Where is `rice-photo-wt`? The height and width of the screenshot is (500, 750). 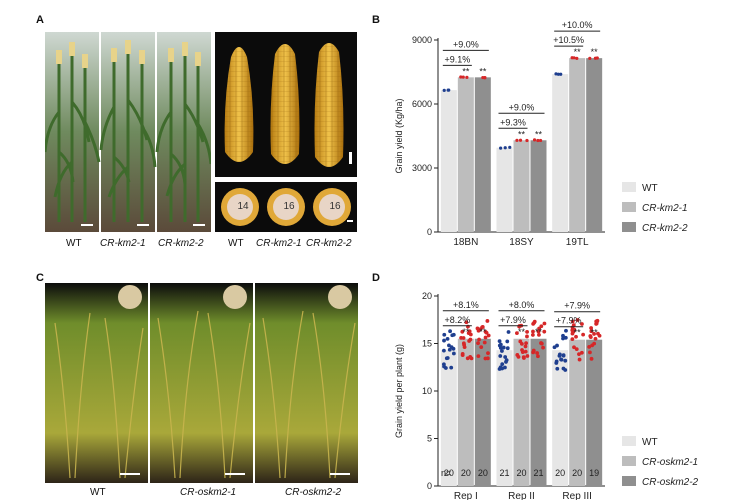
rice-photo-wt is located at coordinates (96, 383).